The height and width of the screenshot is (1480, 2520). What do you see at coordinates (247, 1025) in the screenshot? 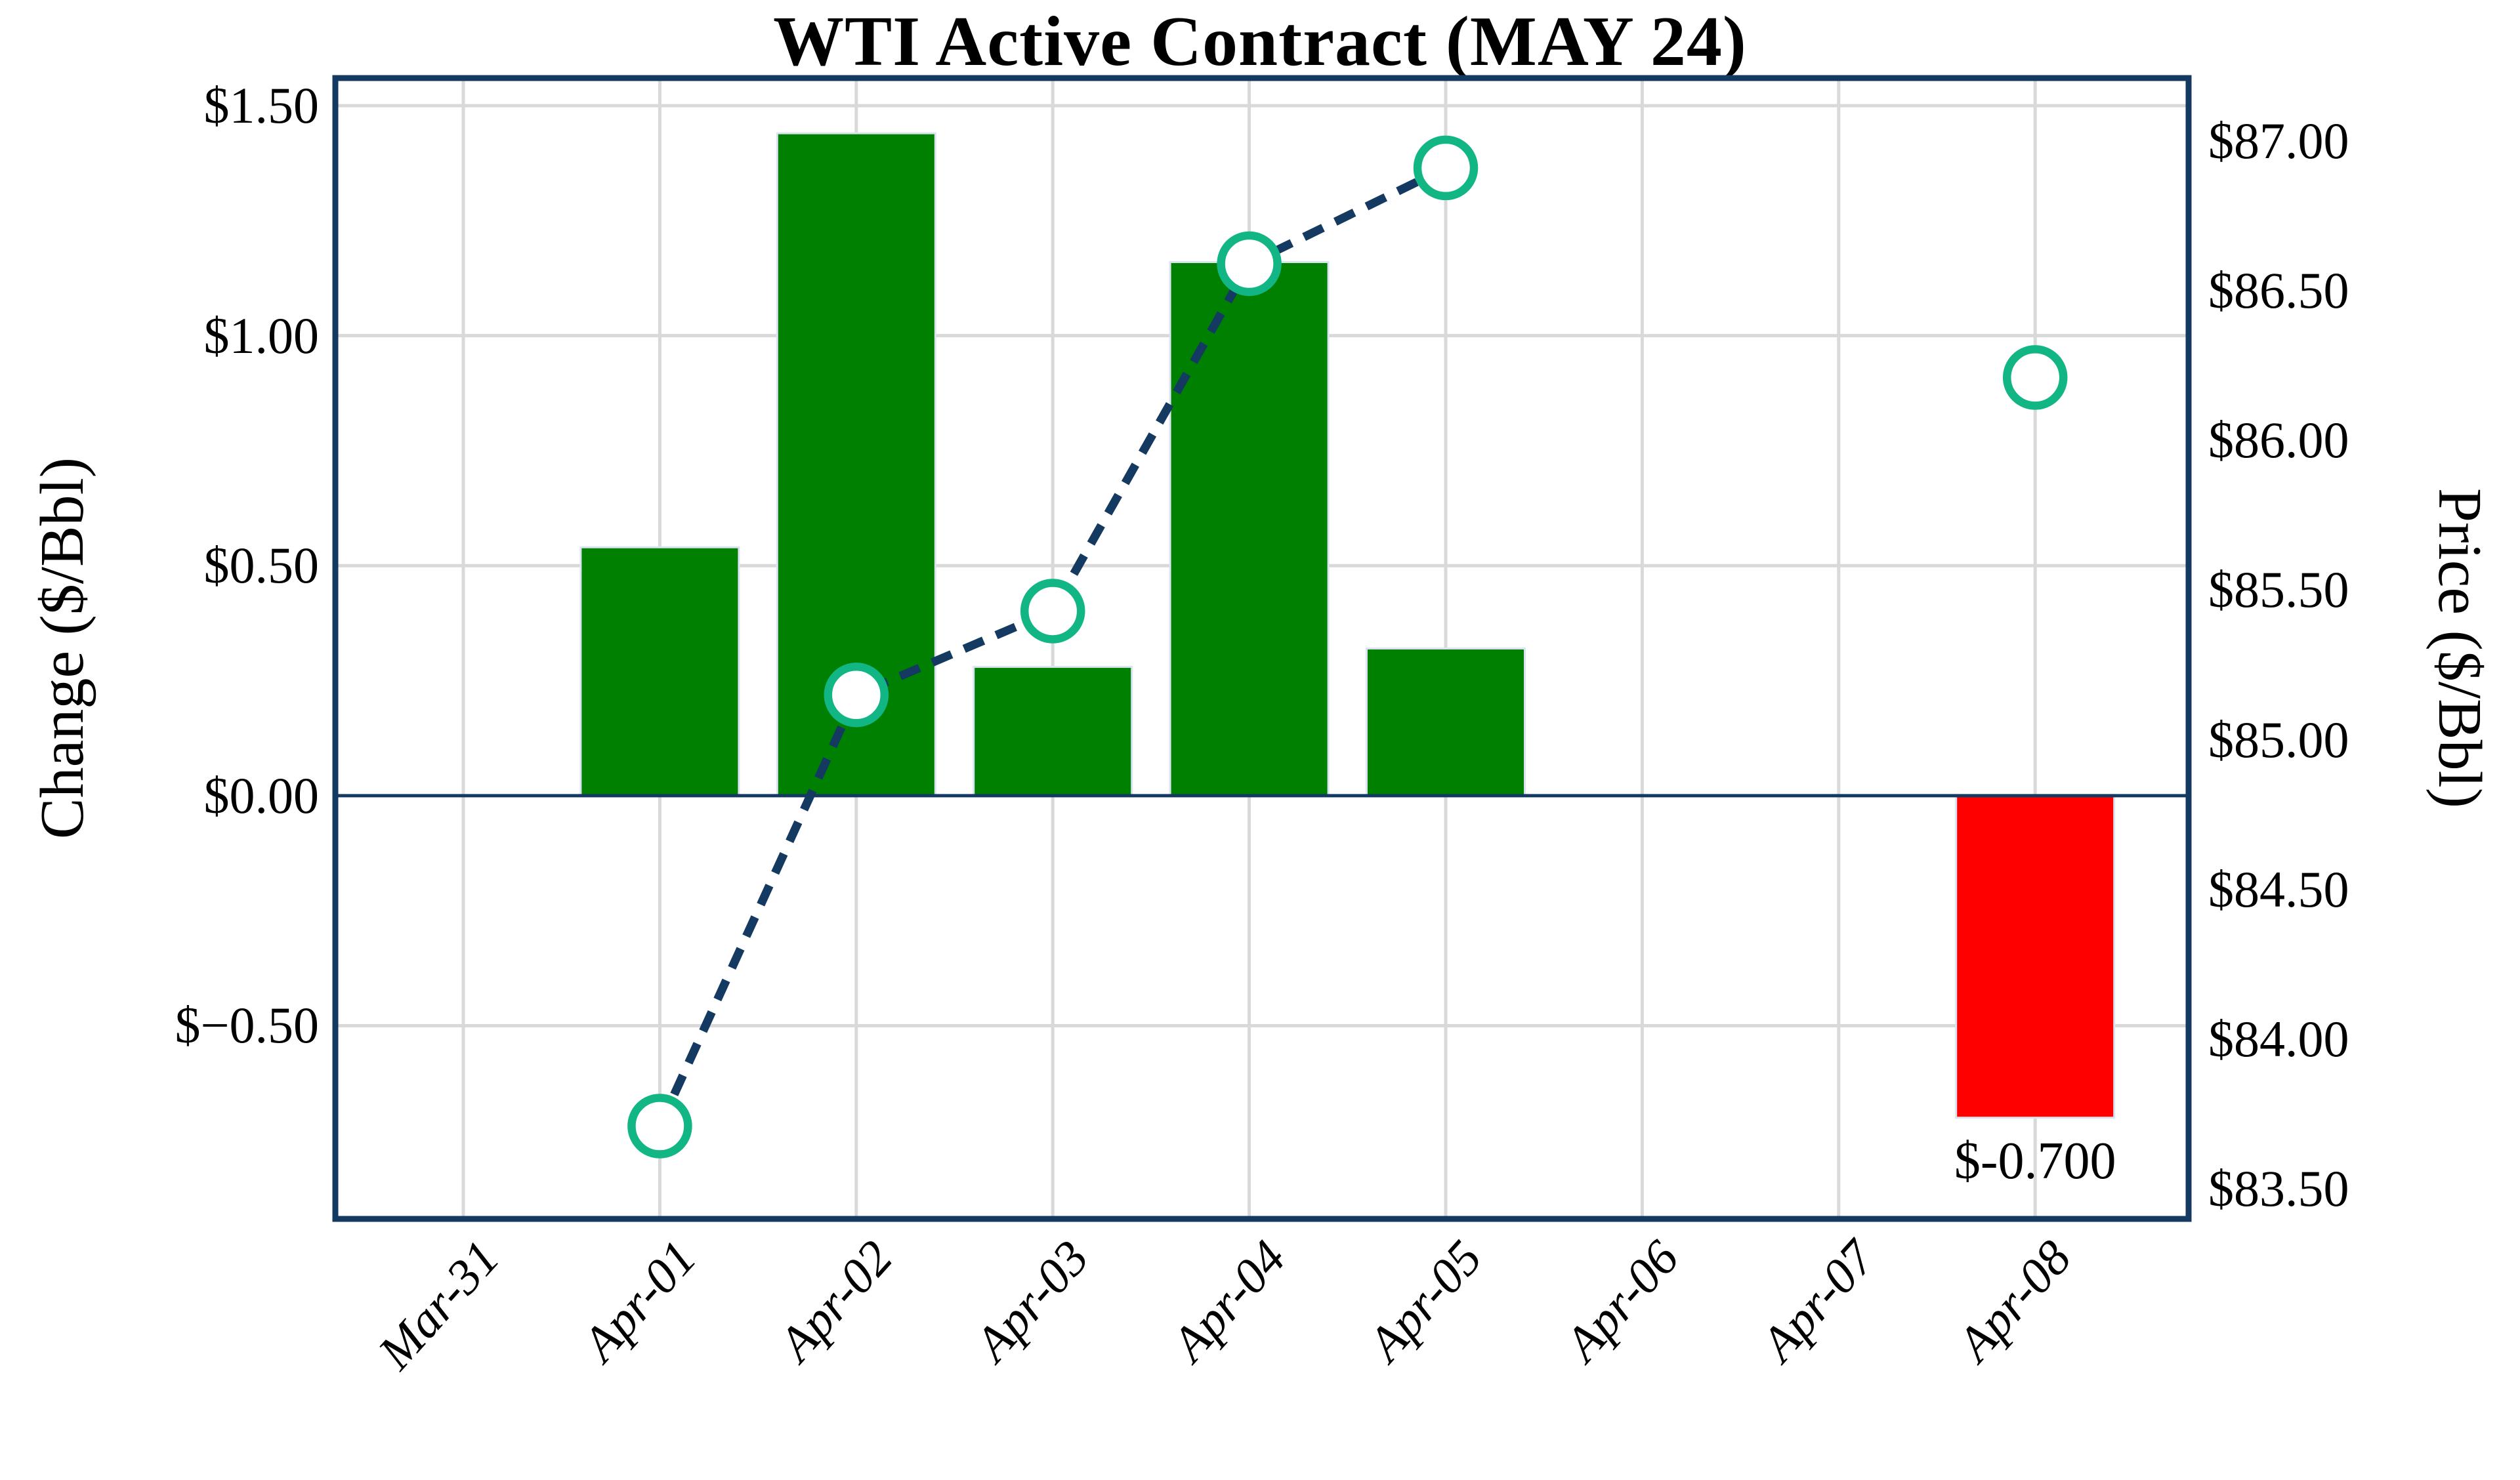
I see `y-tick-label-left--0.5: $−0.50` at bounding box center [247, 1025].